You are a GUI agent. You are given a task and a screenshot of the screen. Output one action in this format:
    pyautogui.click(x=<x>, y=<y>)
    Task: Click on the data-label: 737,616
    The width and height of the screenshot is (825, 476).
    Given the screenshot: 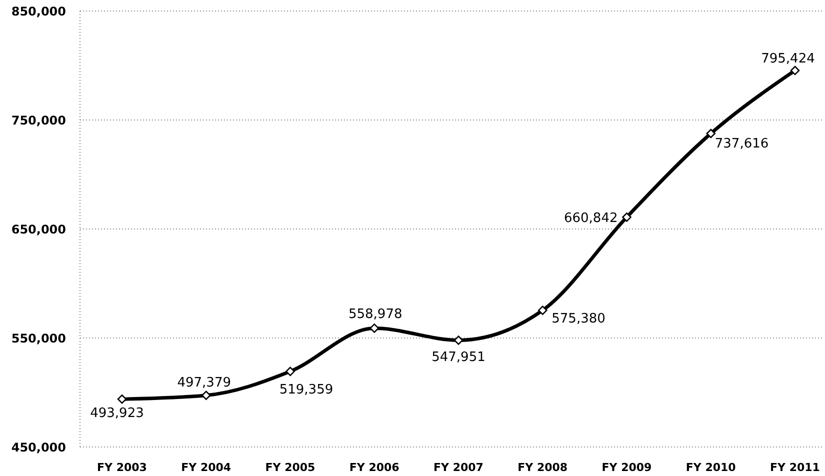 What is the action you would take?
    pyautogui.click(x=741, y=144)
    